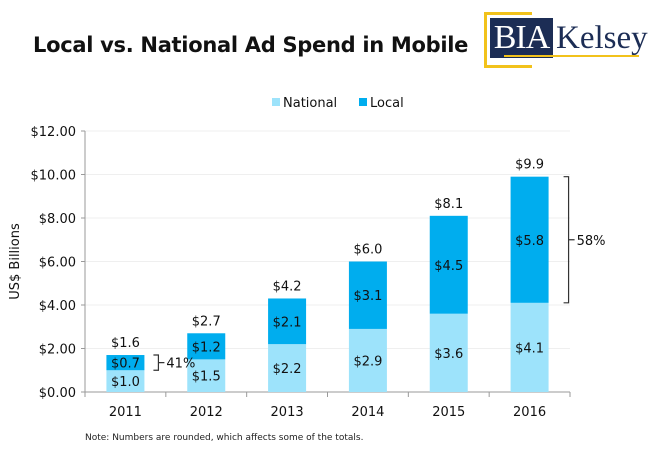  What do you see at coordinates (367, 250) in the screenshot?
I see `total-label: $6.0` at bounding box center [367, 250].